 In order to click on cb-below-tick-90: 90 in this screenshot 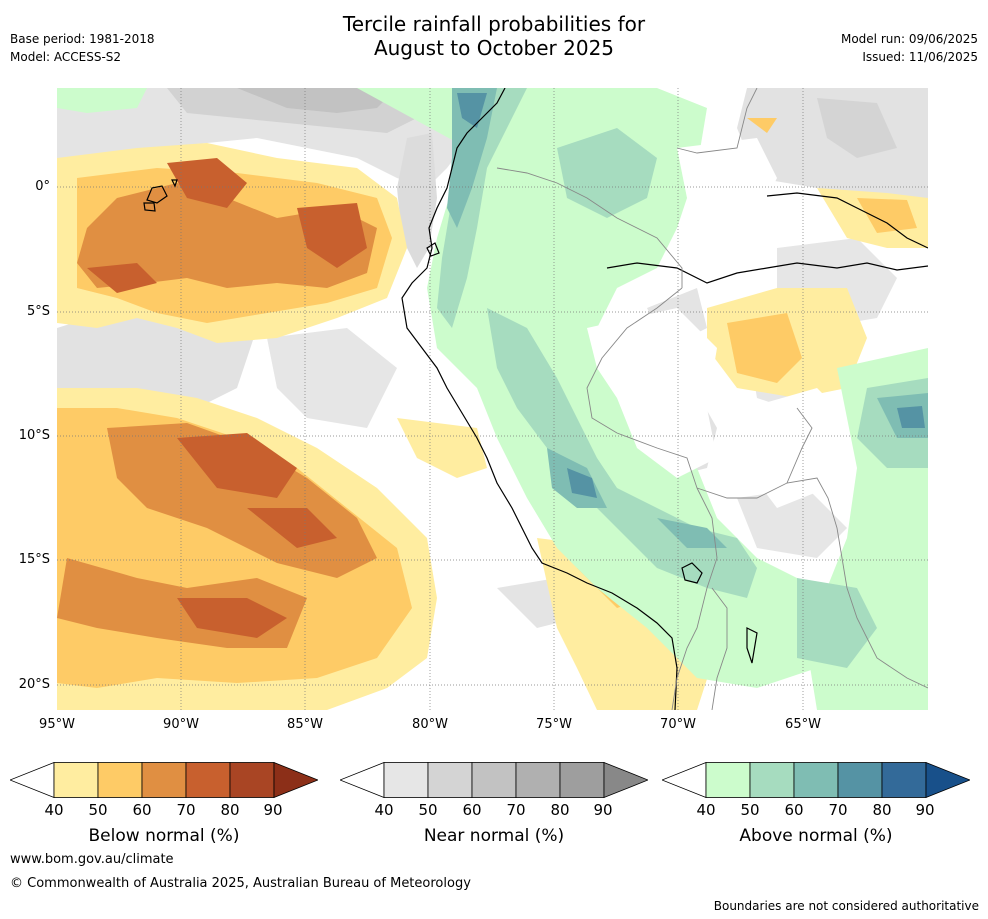, I will do `click(273, 810)`.